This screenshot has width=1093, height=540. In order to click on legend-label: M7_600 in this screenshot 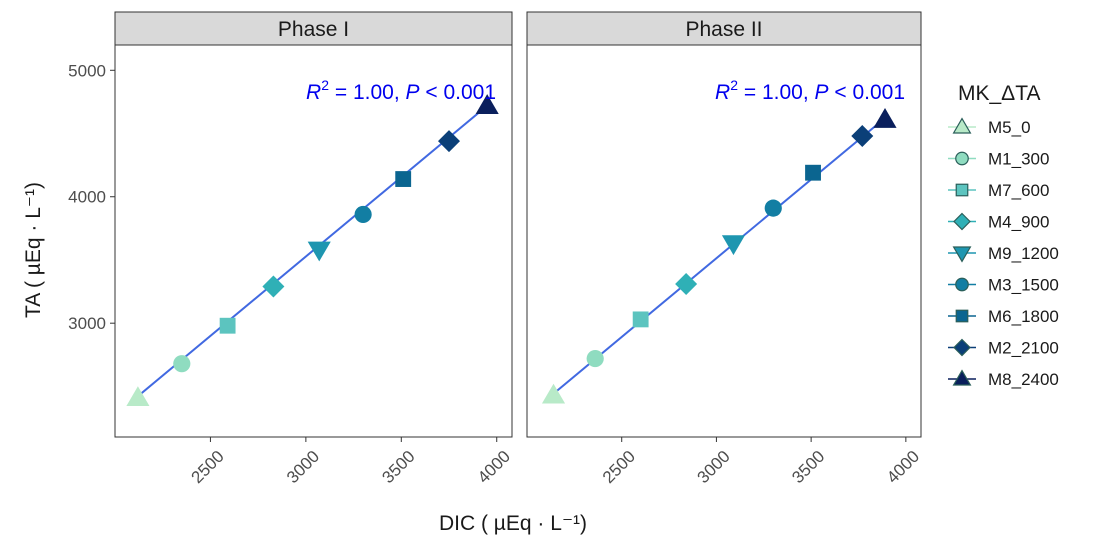, I will do `click(1018, 190)`.